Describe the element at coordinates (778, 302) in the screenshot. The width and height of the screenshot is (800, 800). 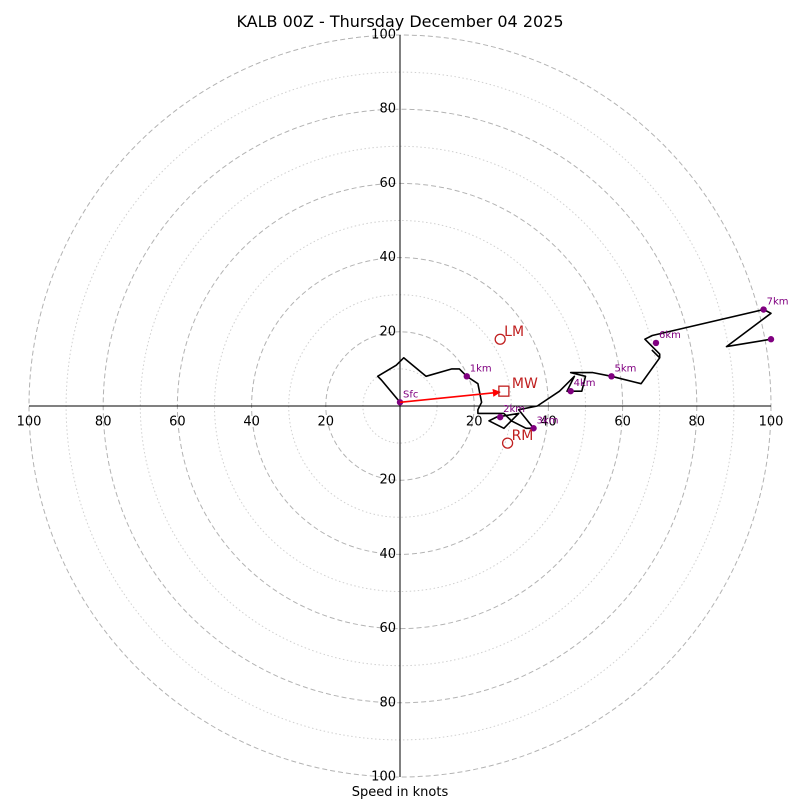
I see `height-marker-label: 7km` at that location.